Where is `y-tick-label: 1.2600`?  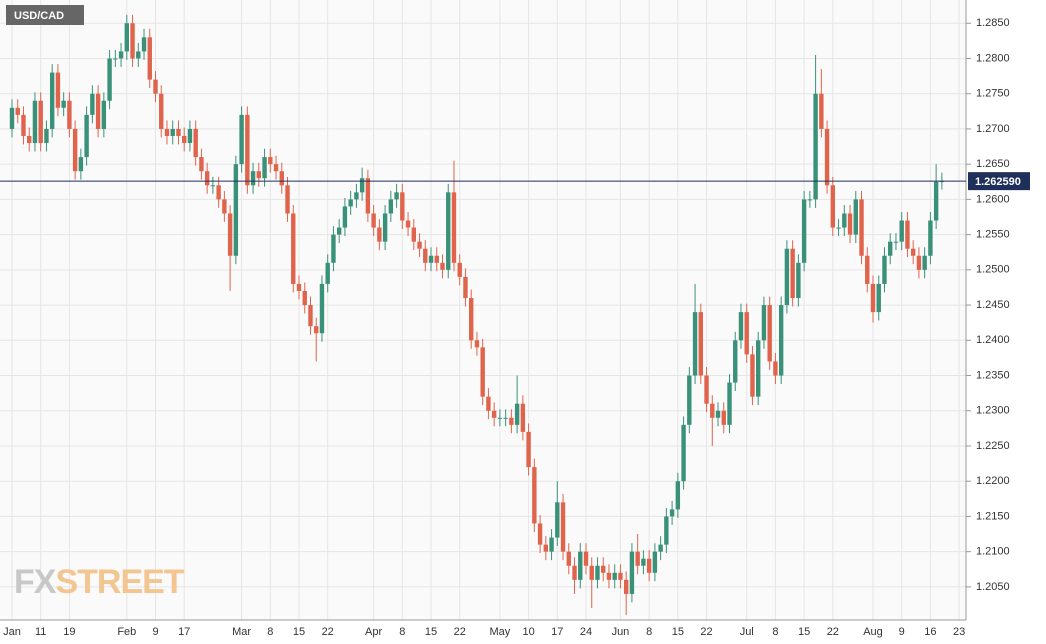 y-tick-label: 1.2600 is located at coordinates (993, 199).